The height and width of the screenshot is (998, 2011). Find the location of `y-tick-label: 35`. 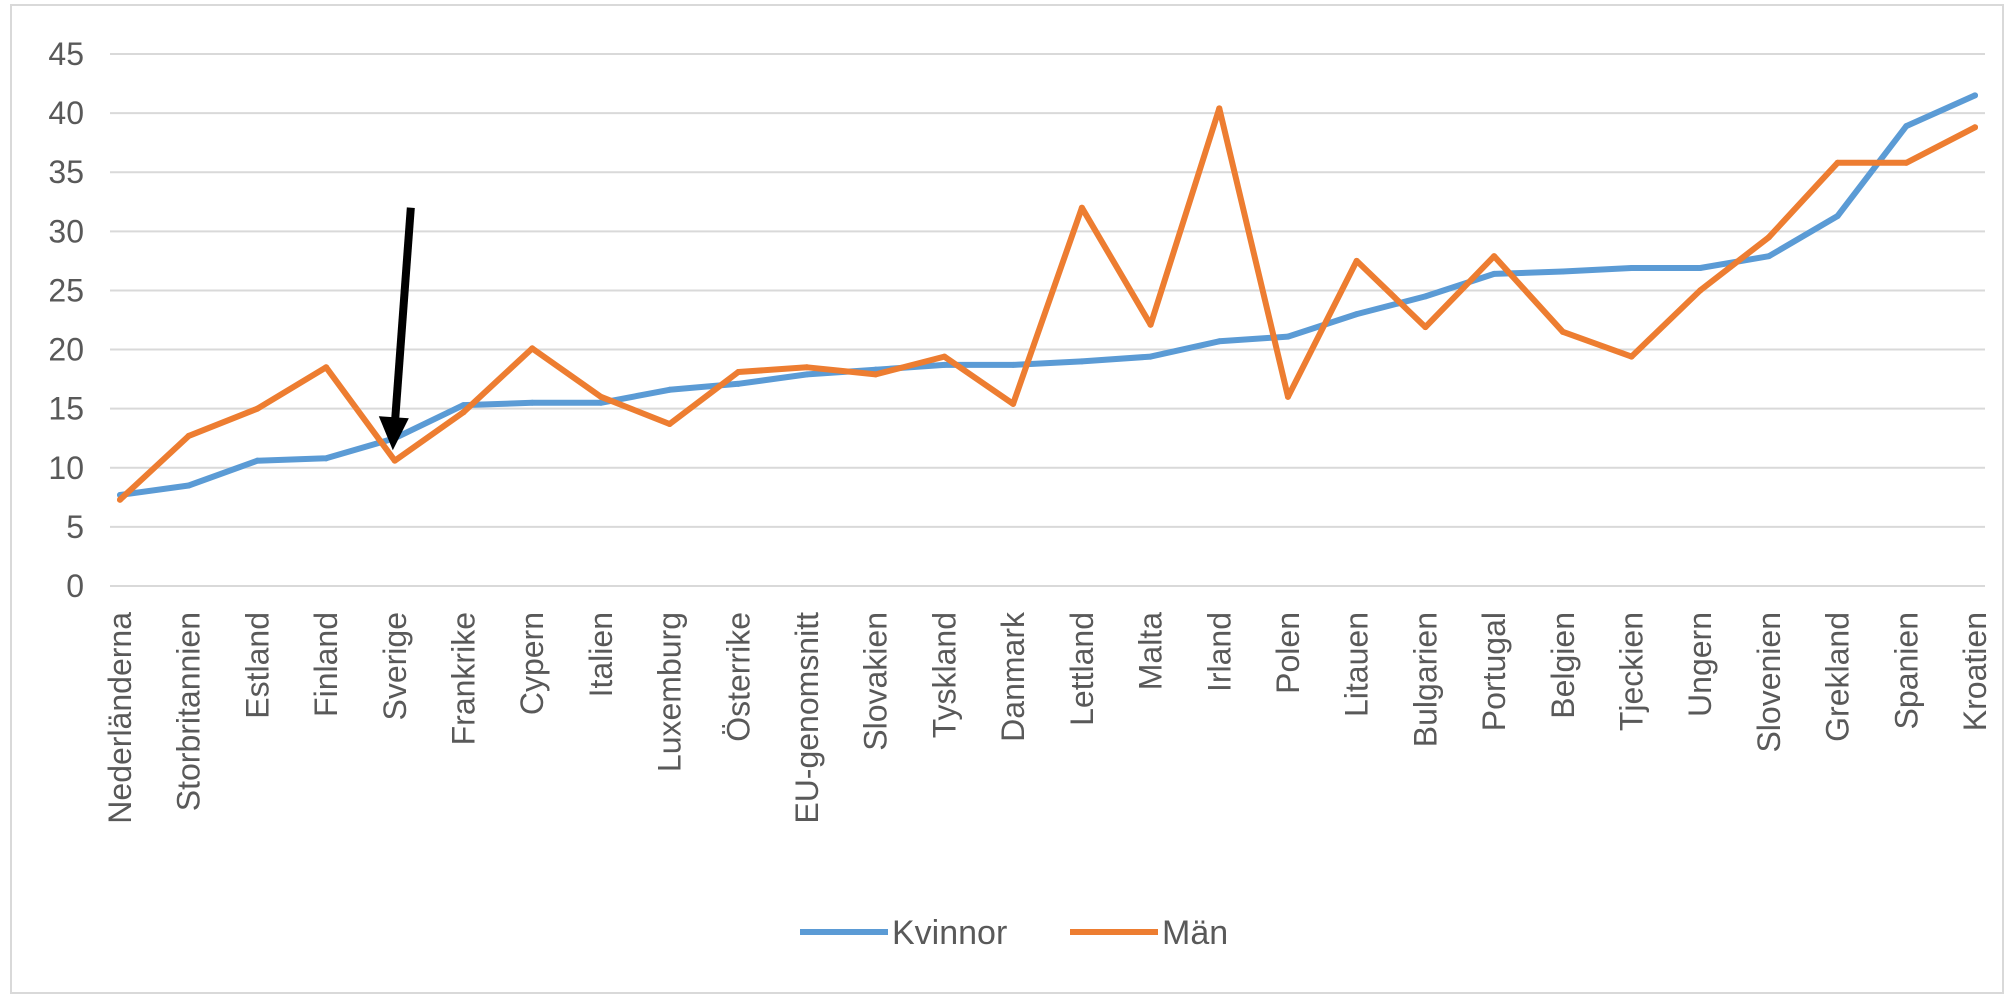

y-tick-label: 35 is located at coordinates (66, 172).